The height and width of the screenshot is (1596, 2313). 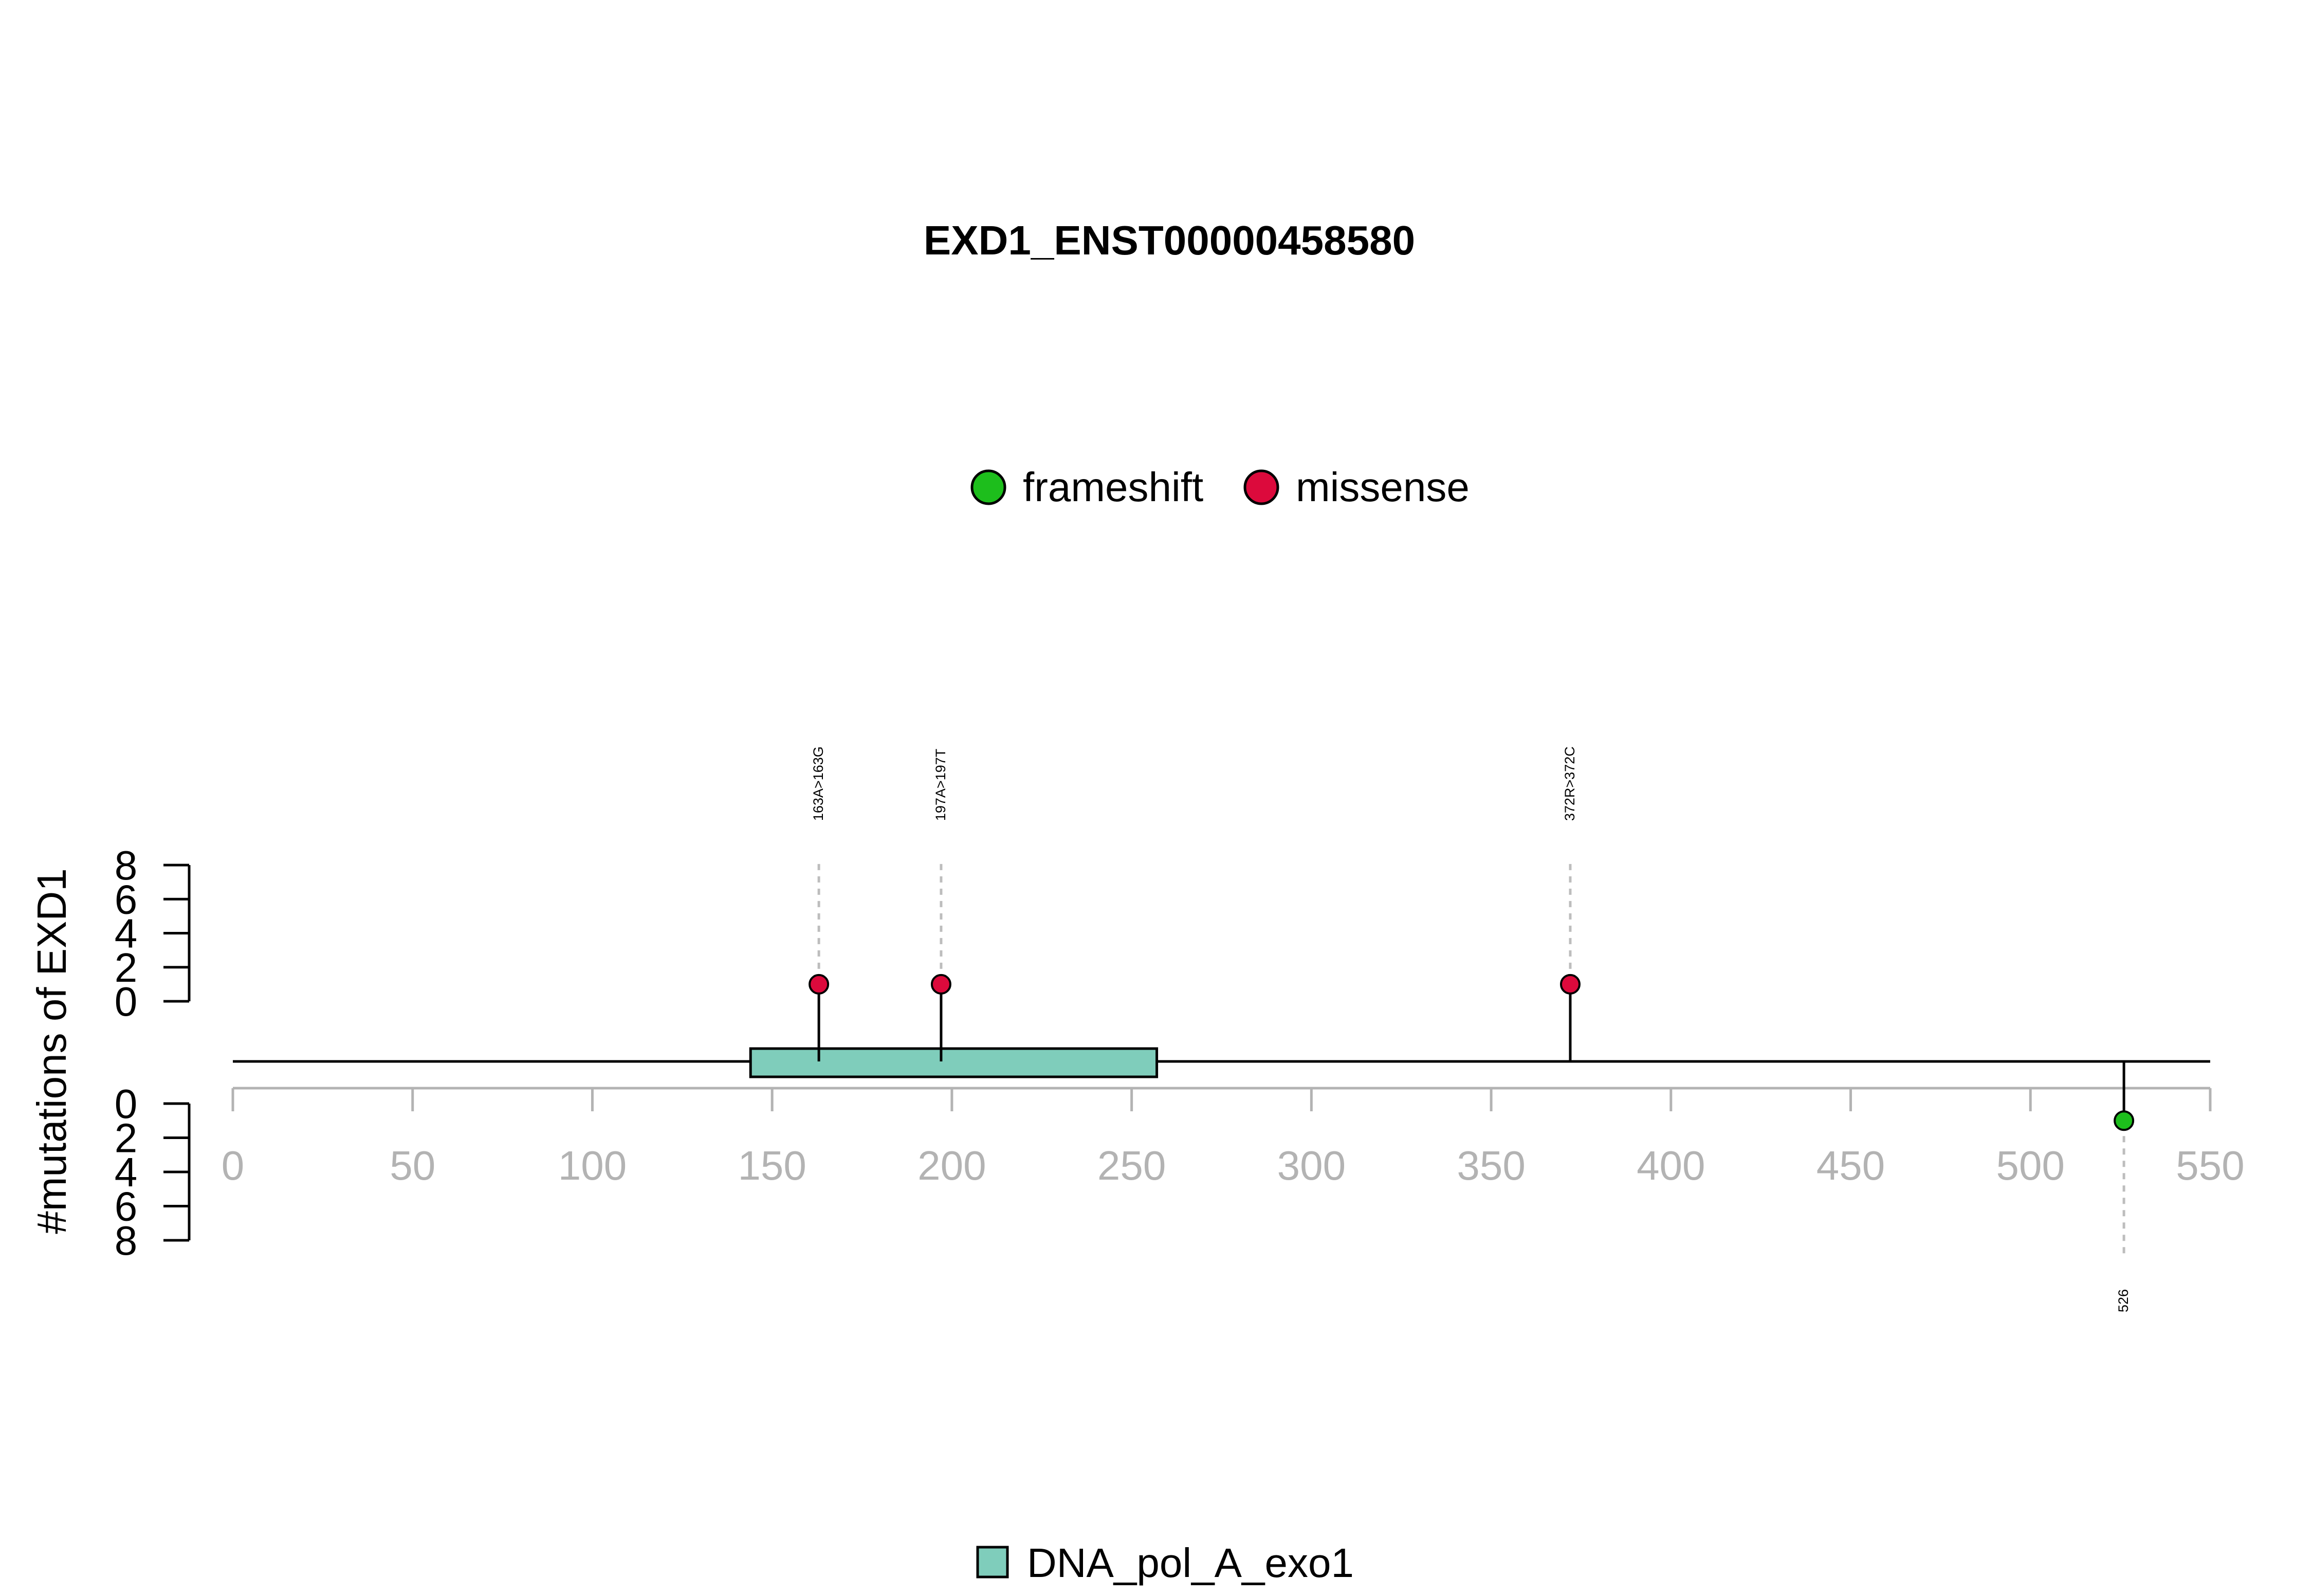 What do you see at coordinates (988, 487) in the screenshot?
I see `legend-marker-frameshift` at bounding box center [988, 487].